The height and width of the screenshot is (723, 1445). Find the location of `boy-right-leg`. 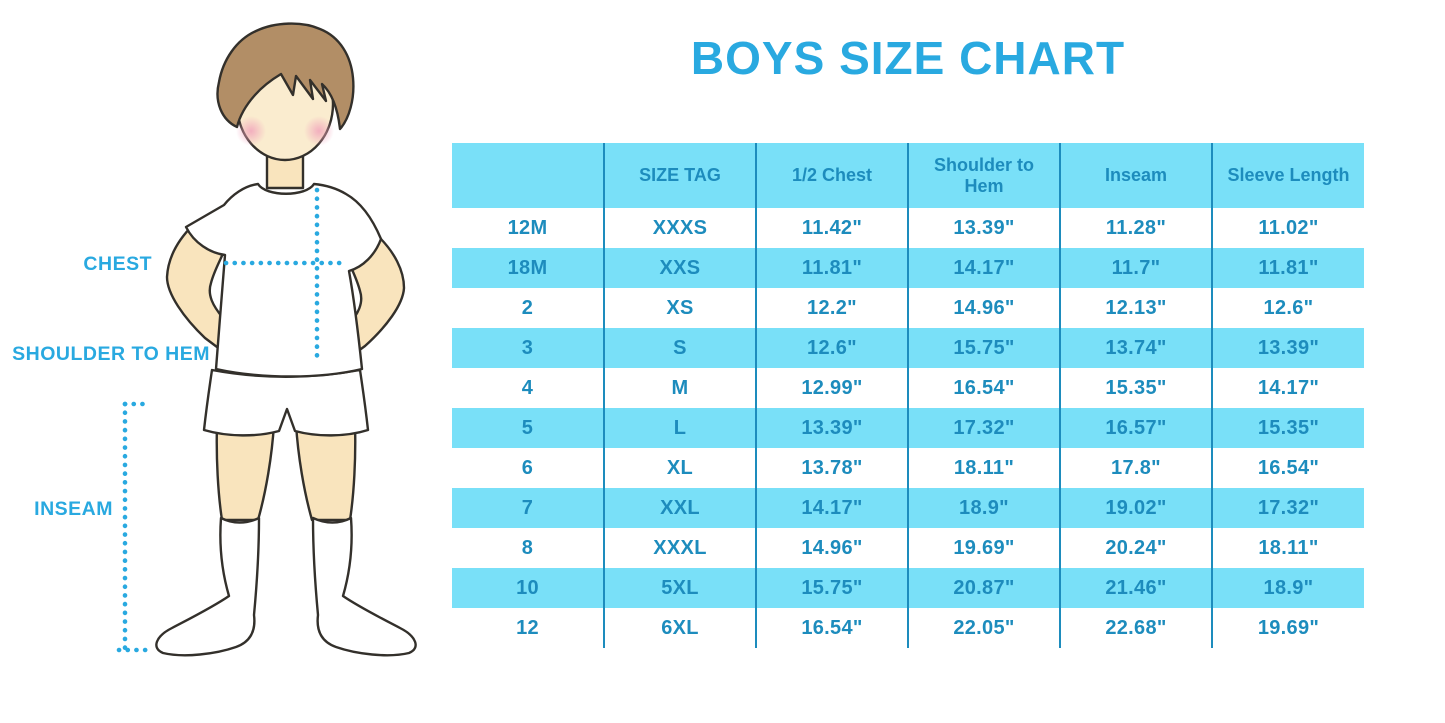

boy-right-leg is located at coordinates (325, 472).